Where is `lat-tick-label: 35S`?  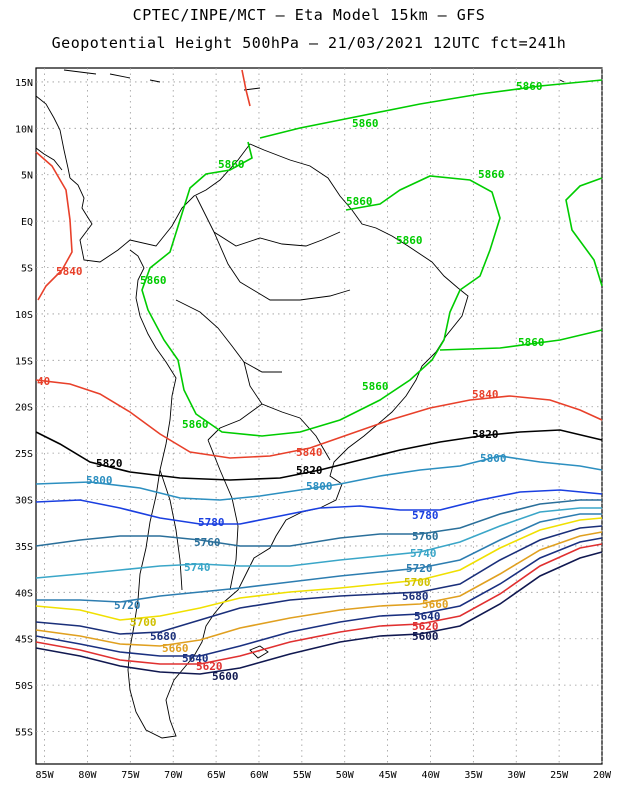
lat-tick-label: 35S is located at coordinates (24, 547).